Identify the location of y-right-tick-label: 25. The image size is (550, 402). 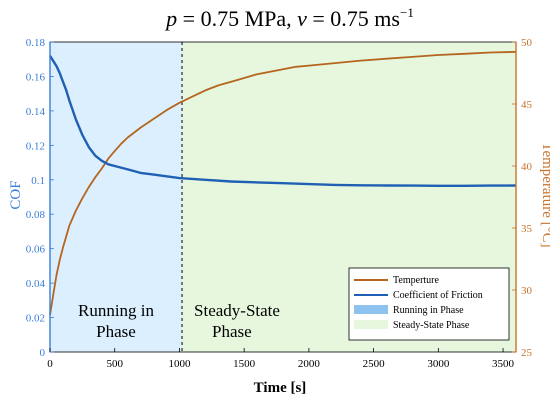
(527, 353).